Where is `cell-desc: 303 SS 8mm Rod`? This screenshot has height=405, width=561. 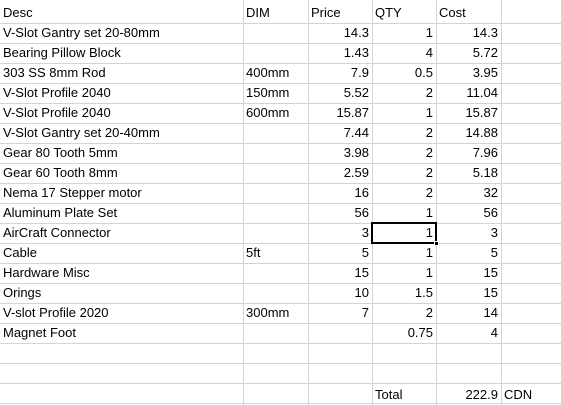 cell-desc: 303 SS 8mm Rod is located at coordinates (54, 72).